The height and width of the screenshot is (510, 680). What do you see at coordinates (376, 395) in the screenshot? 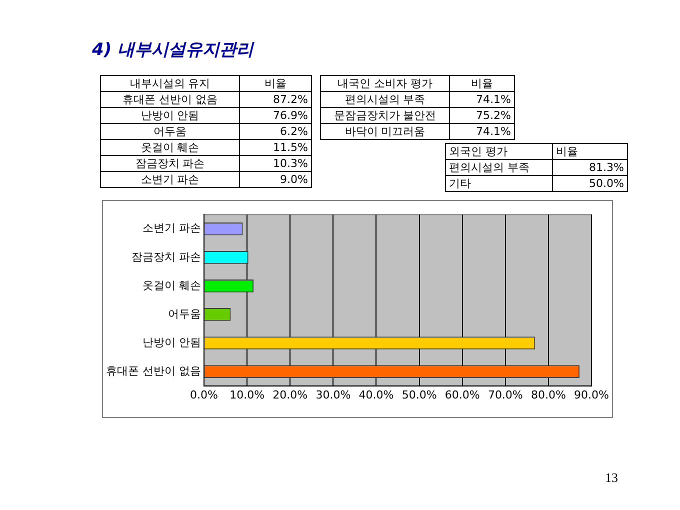
I see `x-tick-label: 40.0%` at bounding box center [376, 395].